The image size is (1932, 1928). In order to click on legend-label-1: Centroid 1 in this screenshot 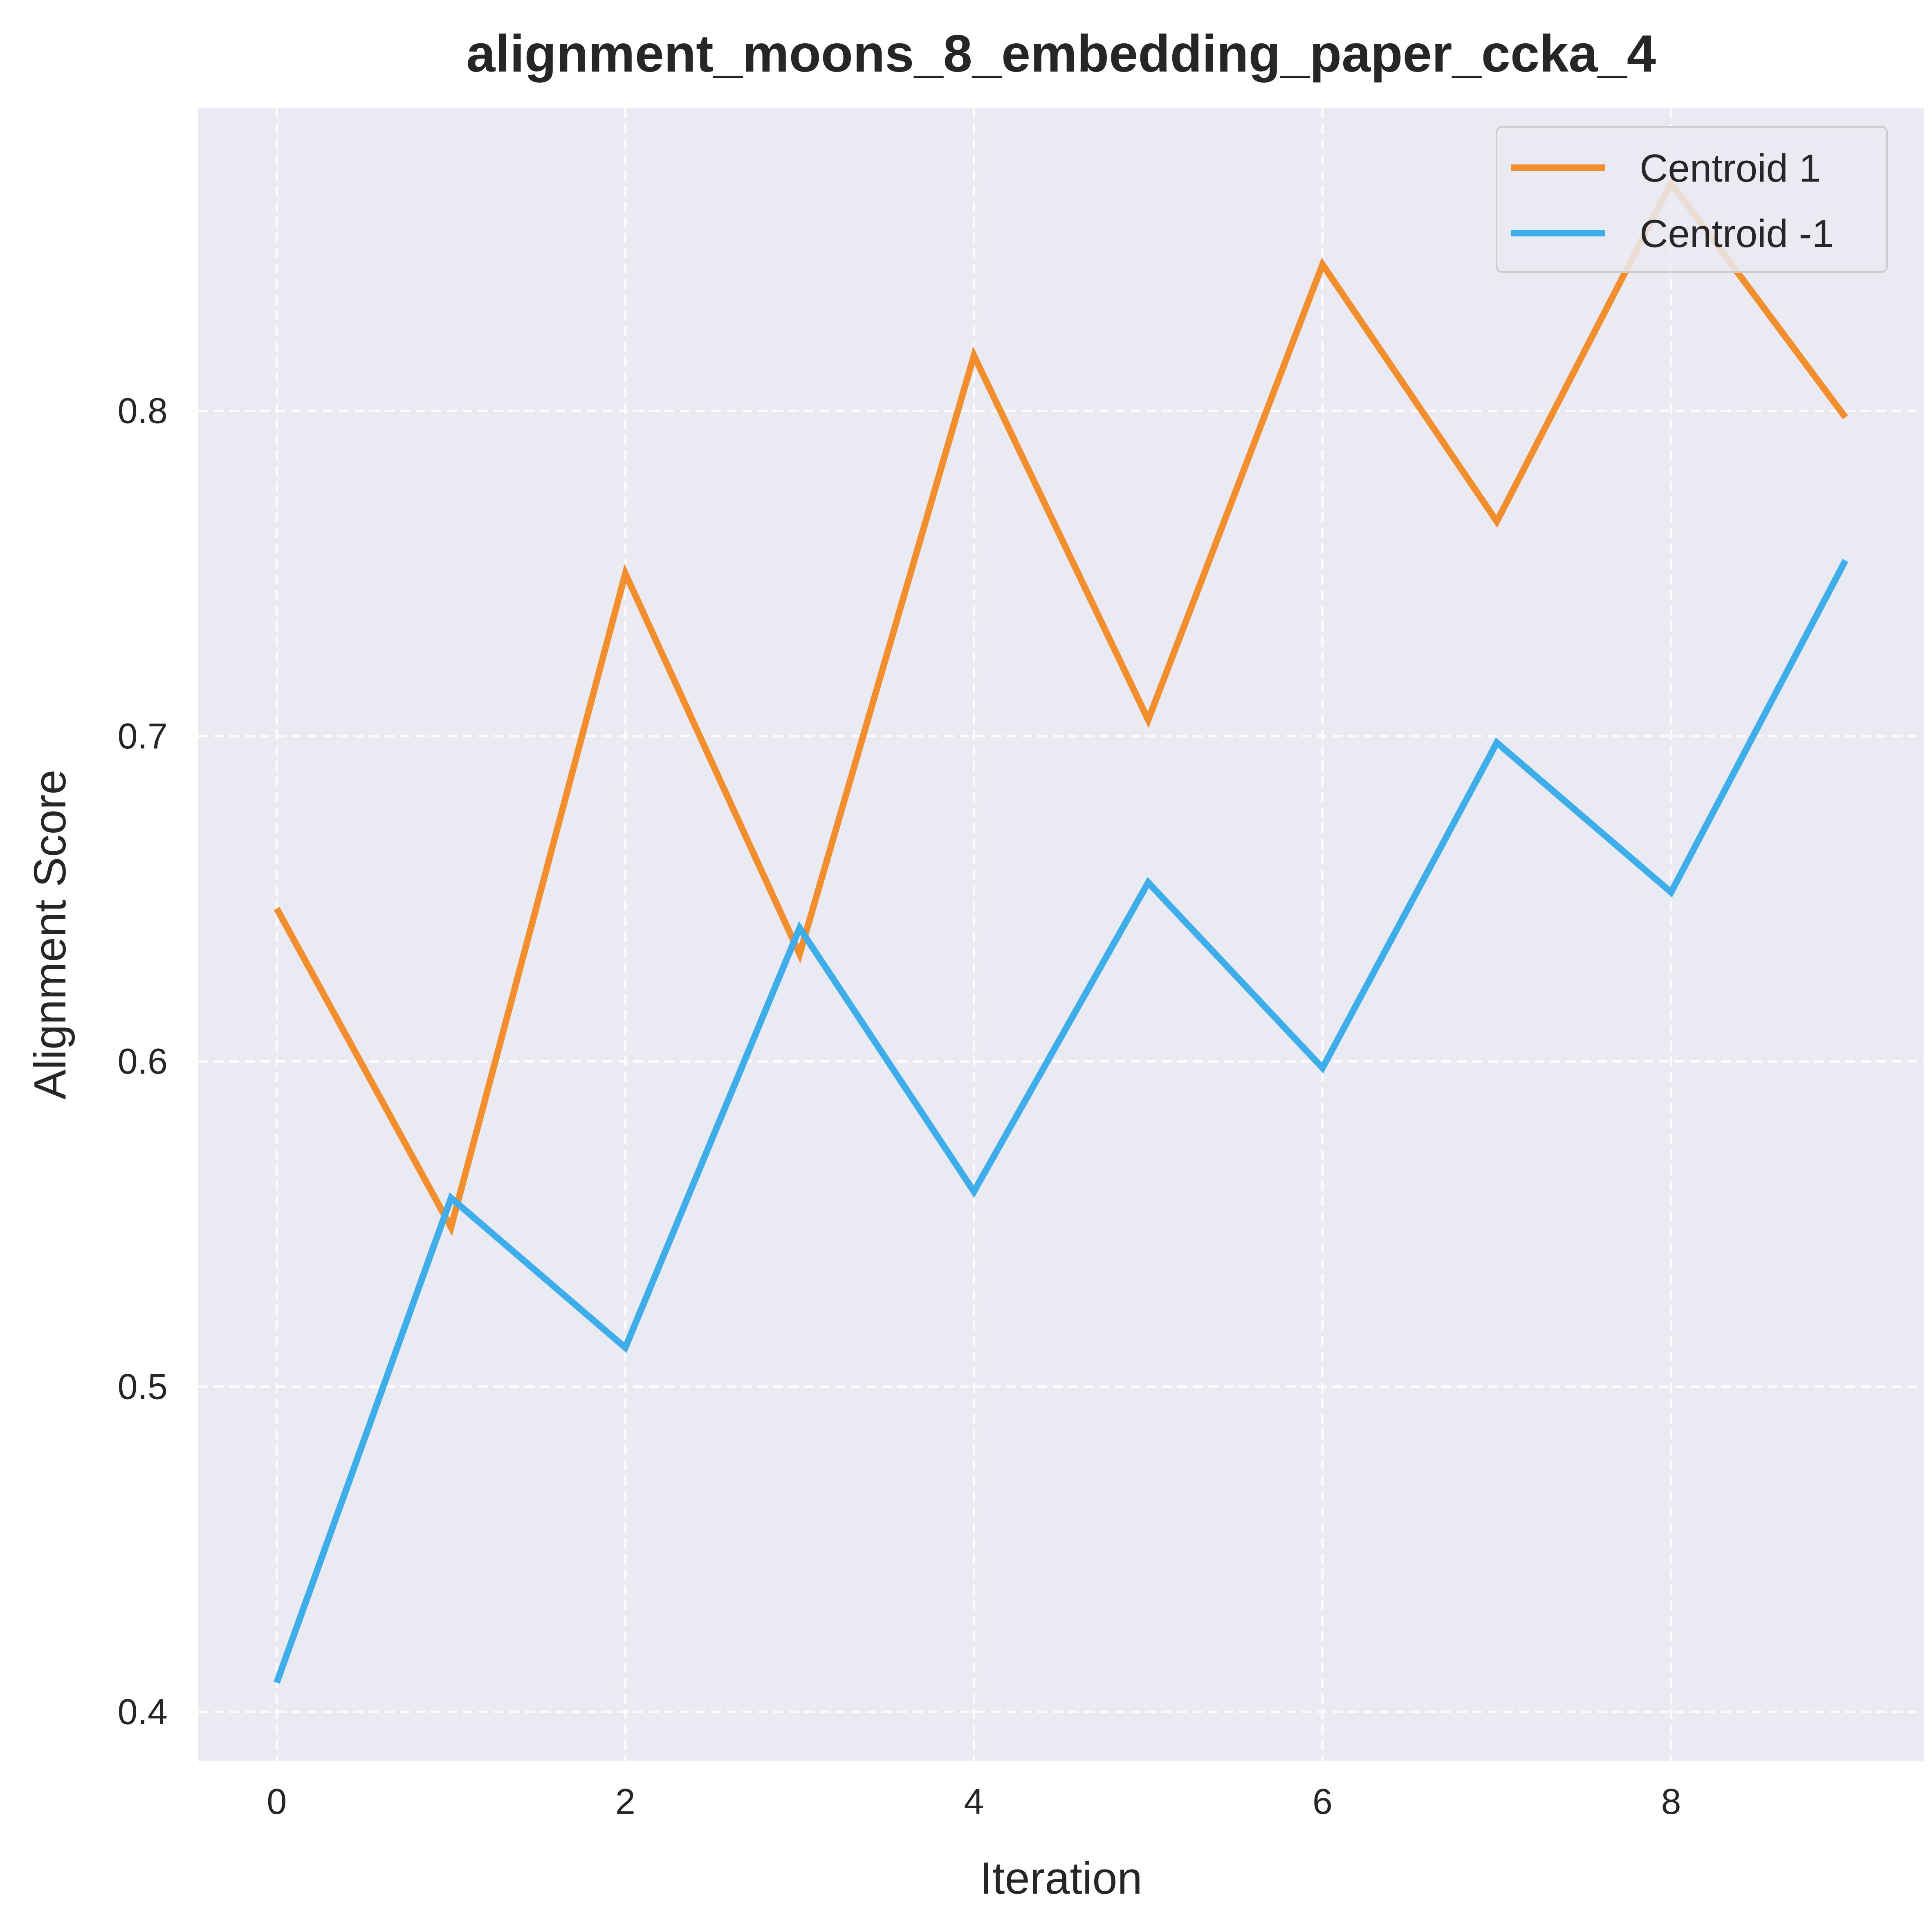, I will do `click(1731, 168)`.